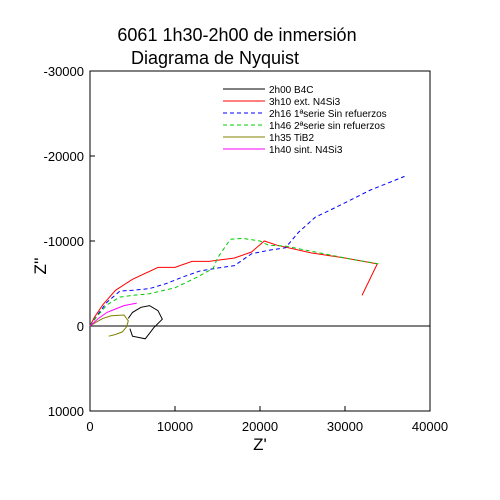 Image resolution: width=500 pixels, height=500 pixels. I want to click on legend-label: 1h35 TiB2, so click(291, 138).